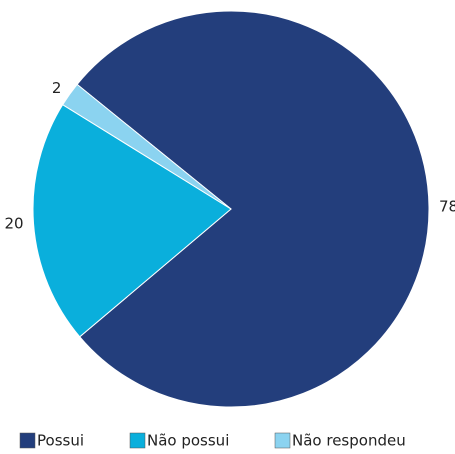 The height and width of the screenshot is (454, 455). I want to click on data-label: 20, so click(13, 224).